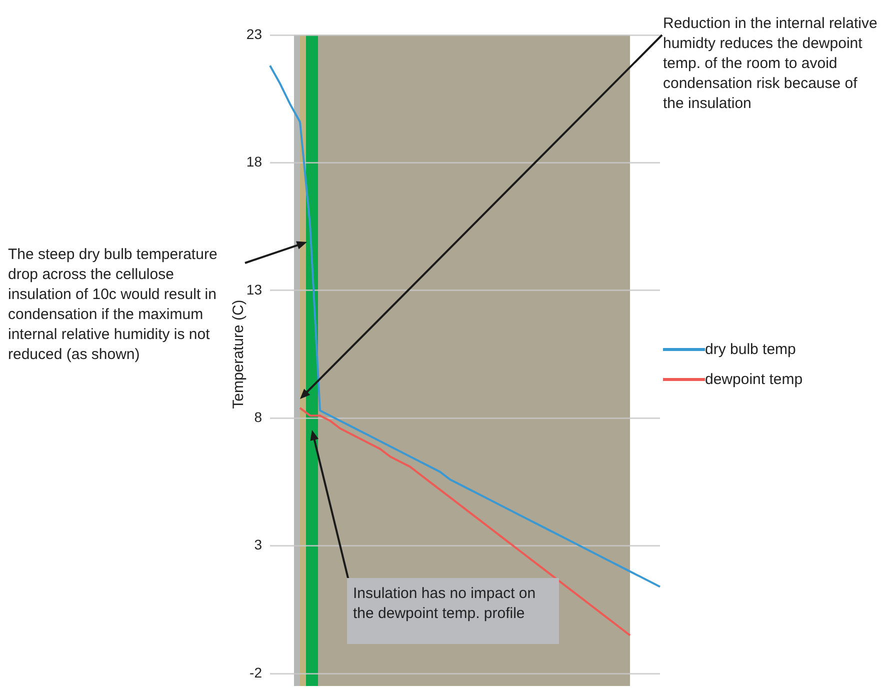  Describe the element at coordinates (254, 162) in the screenshot. I see `y-tick-label: 18` at that location.